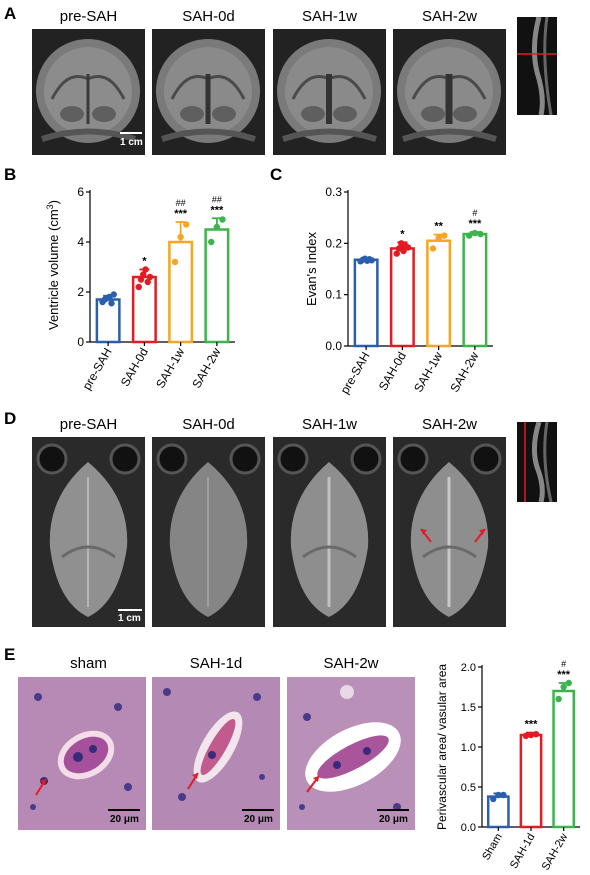  What do you see at coordinates (124, 819) in the screenshot?
I see `scale-bar-label-e-sham: 20 μm` at bounding box center [124, 819].